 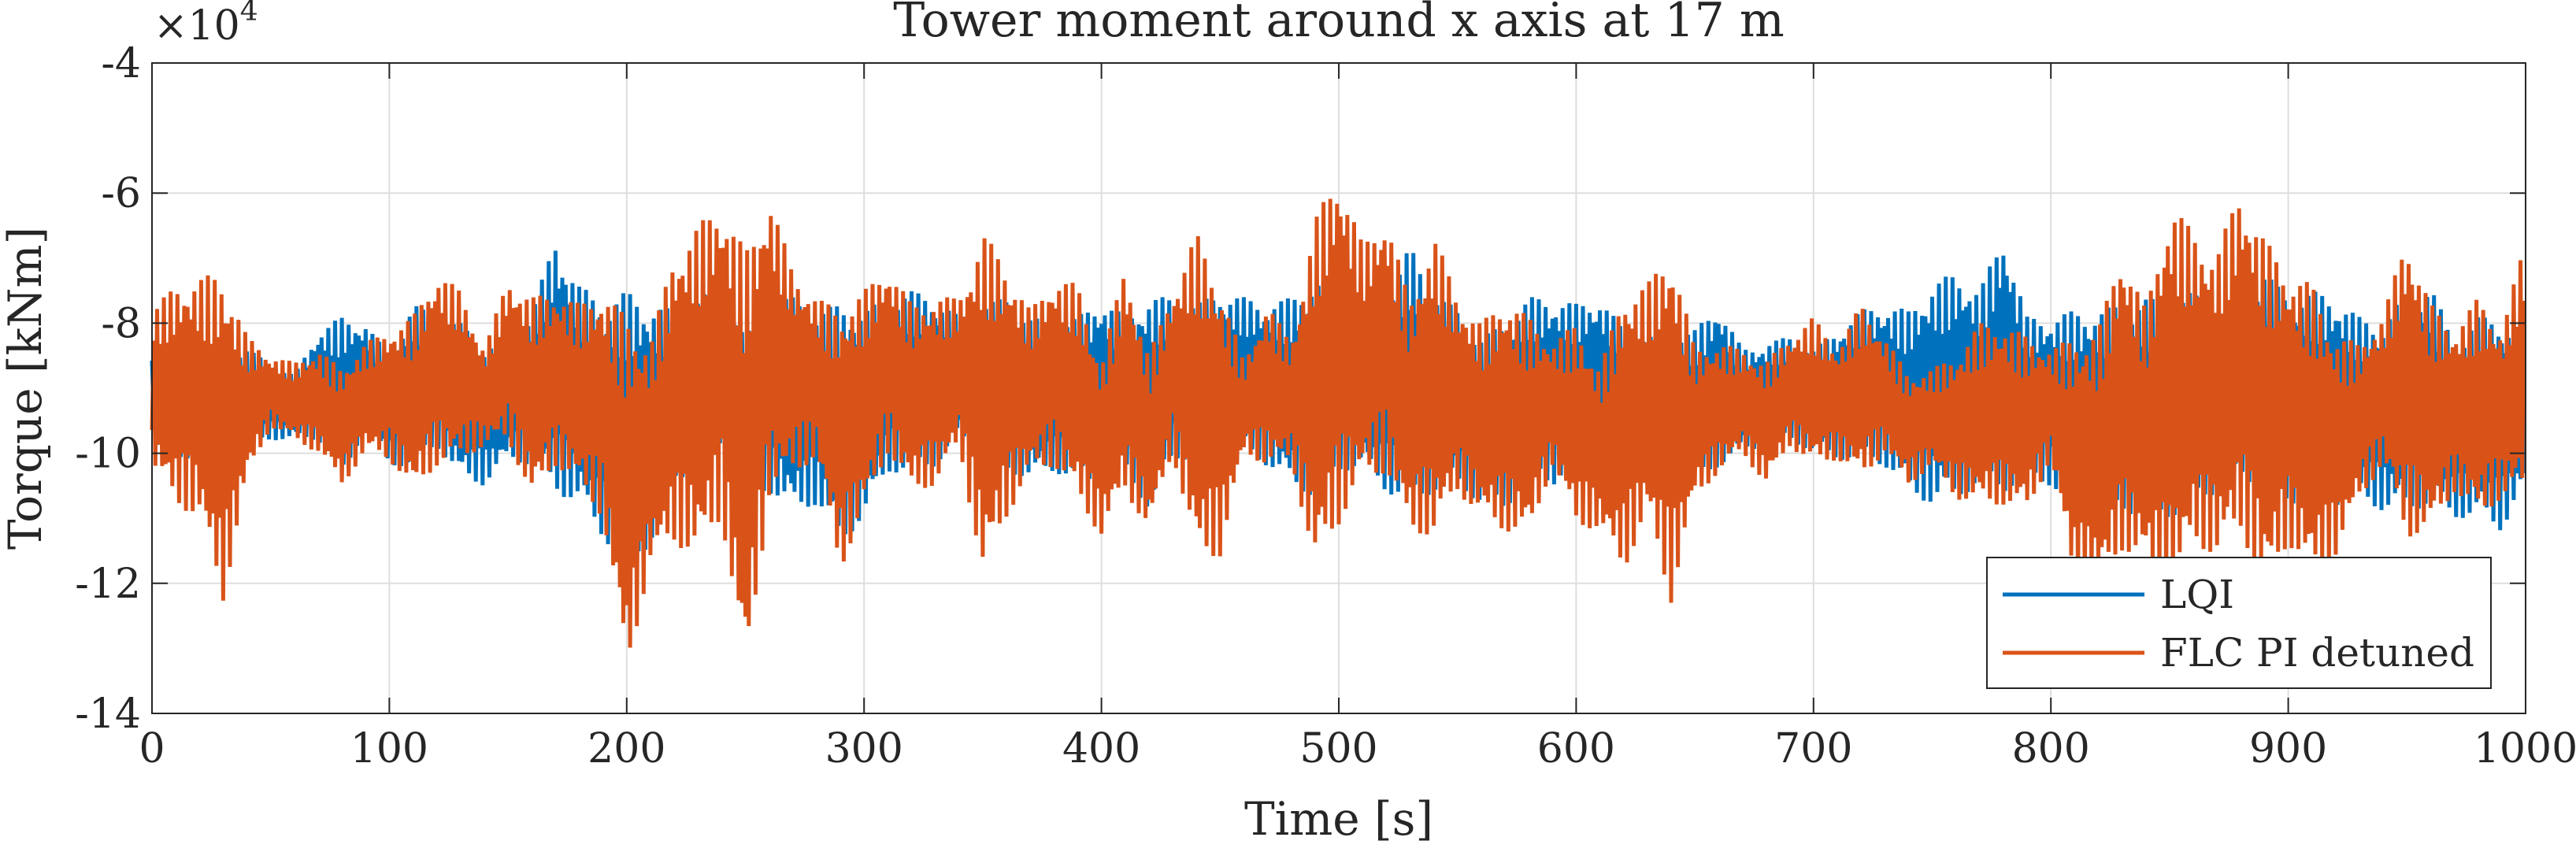 I want to click on x-tick-label: 200, so click(x=626, y=748).